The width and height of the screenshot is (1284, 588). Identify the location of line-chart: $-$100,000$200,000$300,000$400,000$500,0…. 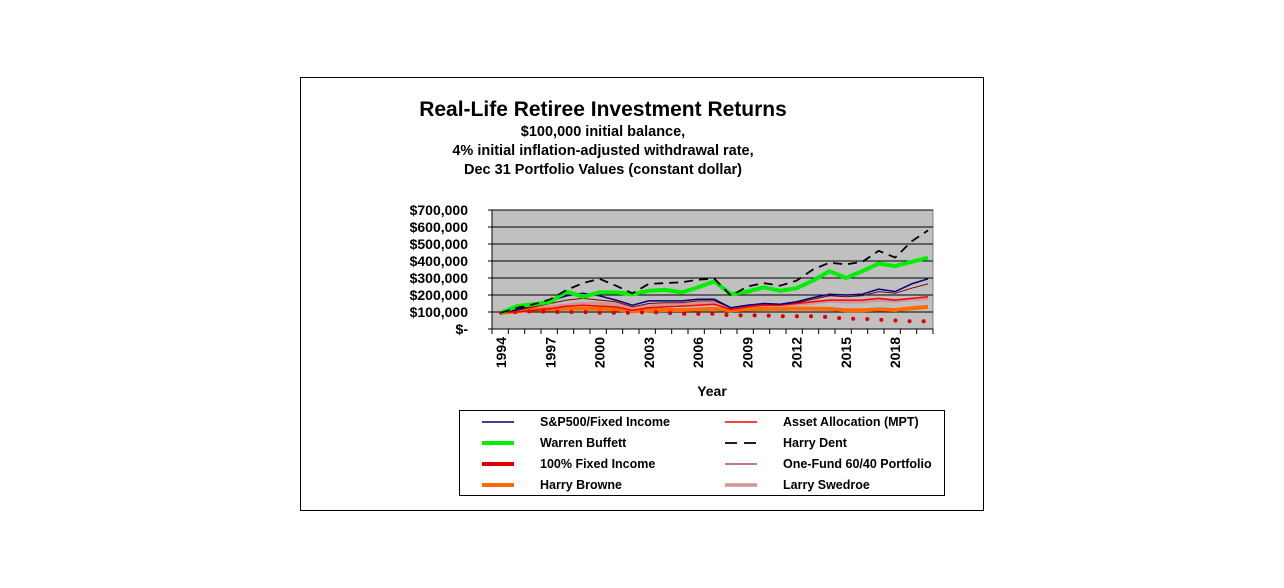
(672, 300).